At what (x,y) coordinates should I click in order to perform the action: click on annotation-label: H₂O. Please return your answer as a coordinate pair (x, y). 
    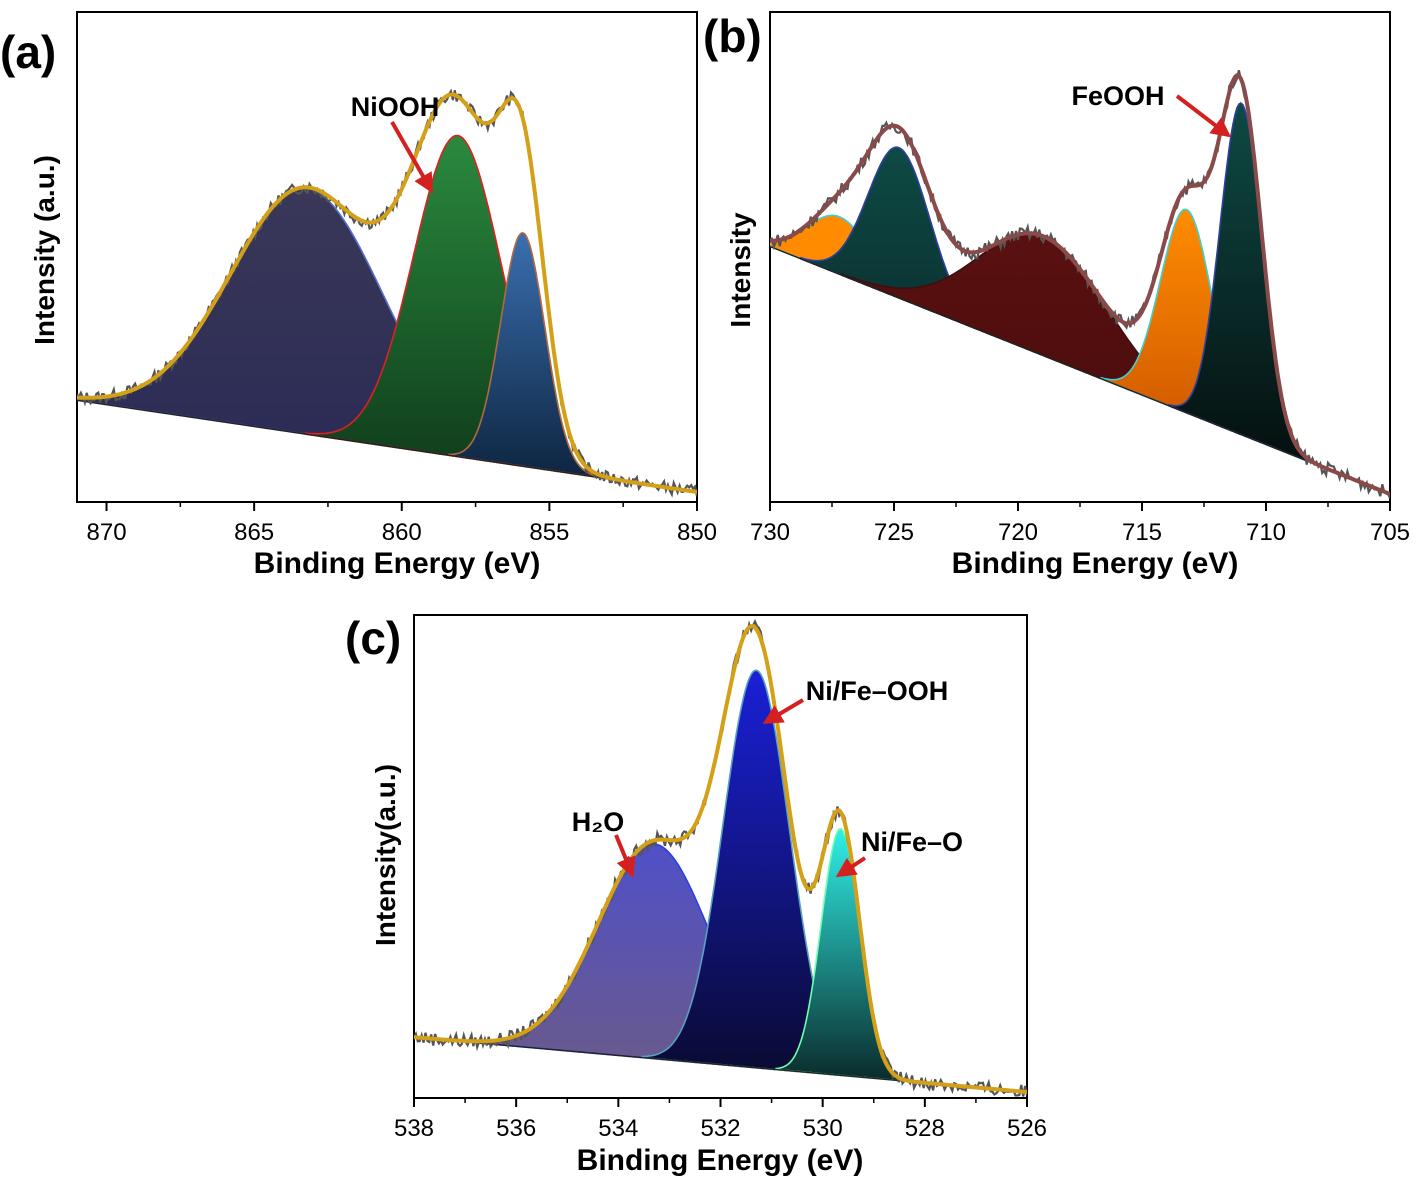
    Looking at the image, I should click on (598, 822).